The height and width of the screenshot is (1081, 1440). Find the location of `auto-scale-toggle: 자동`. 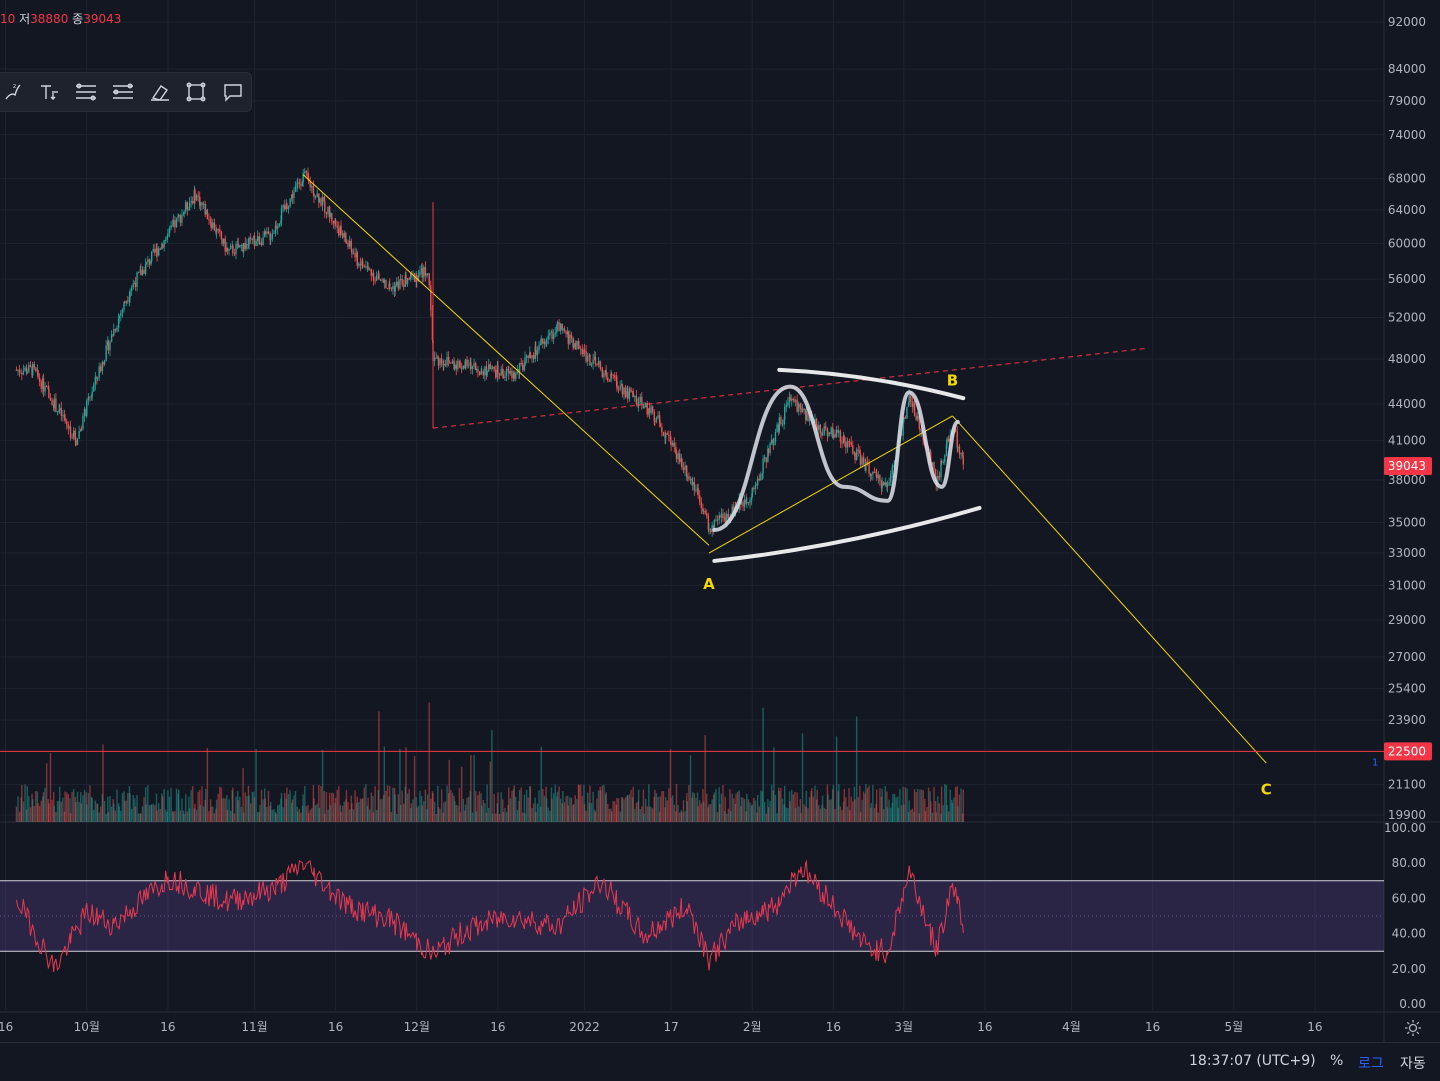

auto-scale-toggle: 자동 is located at coordinates (1413, 1064).